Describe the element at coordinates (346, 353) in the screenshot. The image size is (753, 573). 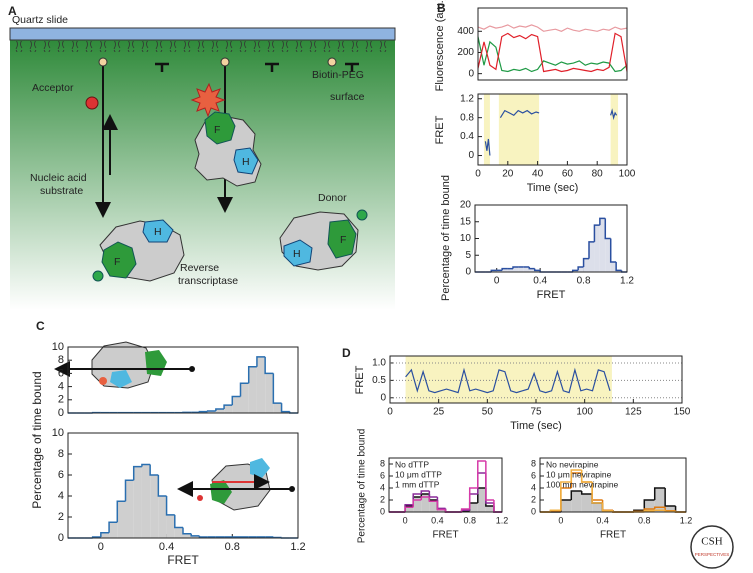
I see `panel-label: D` at that location.